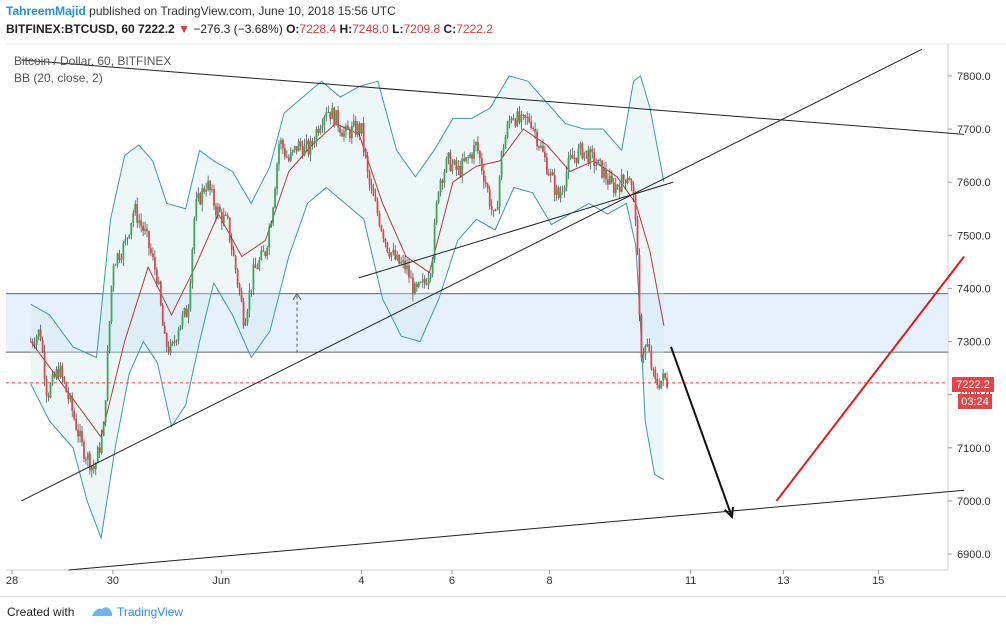 Image resolution: width=1006 pixels, height=627 pixels. Describe the element at coordinates (974, 555) in the screenshot. I see `y-tick-label: 6900.0` at that location.